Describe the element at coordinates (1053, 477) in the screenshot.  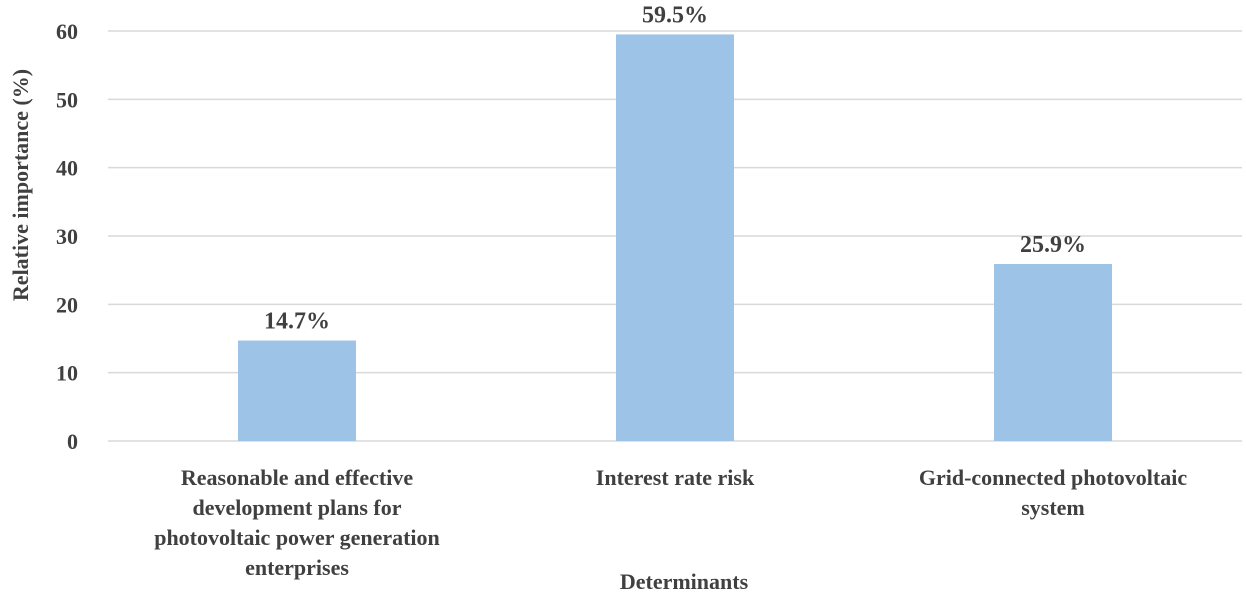
I see `x-category-label-line: Grid-connected photovoltaic` at that location.